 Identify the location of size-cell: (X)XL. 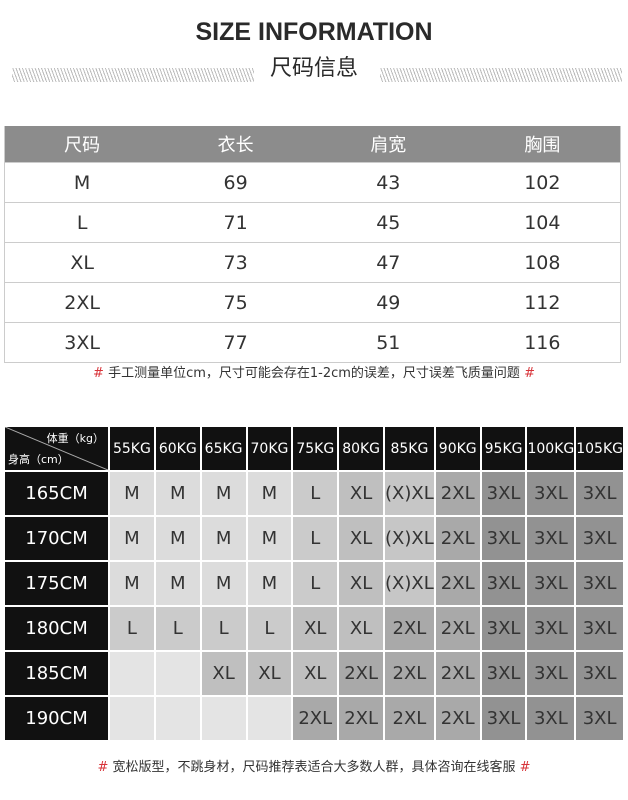
(409, 583).